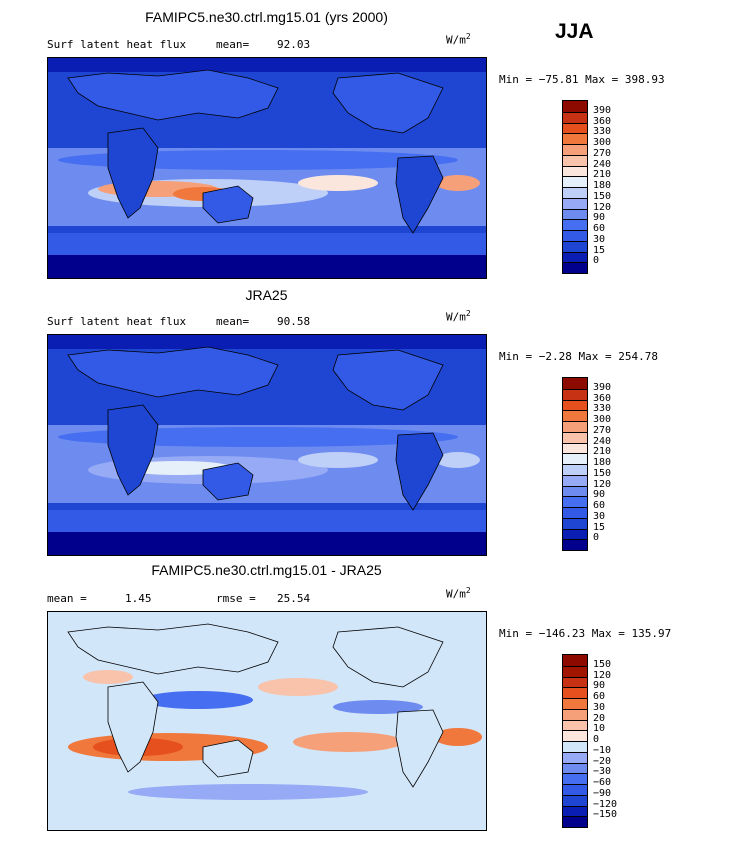 This screenshot has width=733, height=841. What do you see at coordinates (602, 121) in the screenshot?
I see `colorbar-tick-label: 360` at bounding box center [602, 121].